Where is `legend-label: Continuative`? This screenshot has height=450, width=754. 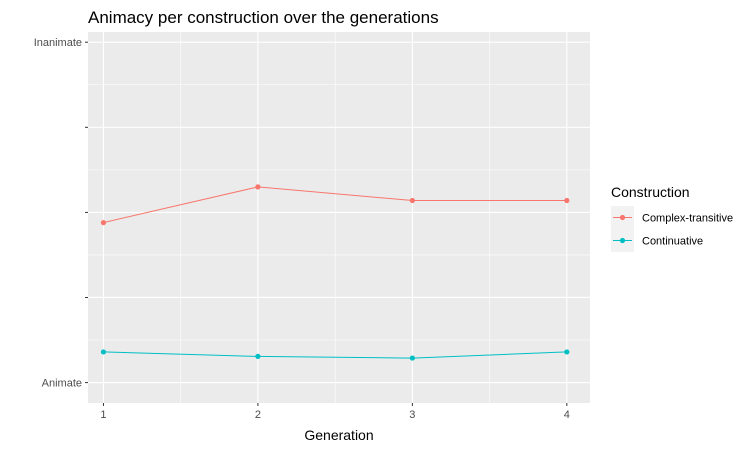 legend-label: Continuative is located at coordinates (672, 242).